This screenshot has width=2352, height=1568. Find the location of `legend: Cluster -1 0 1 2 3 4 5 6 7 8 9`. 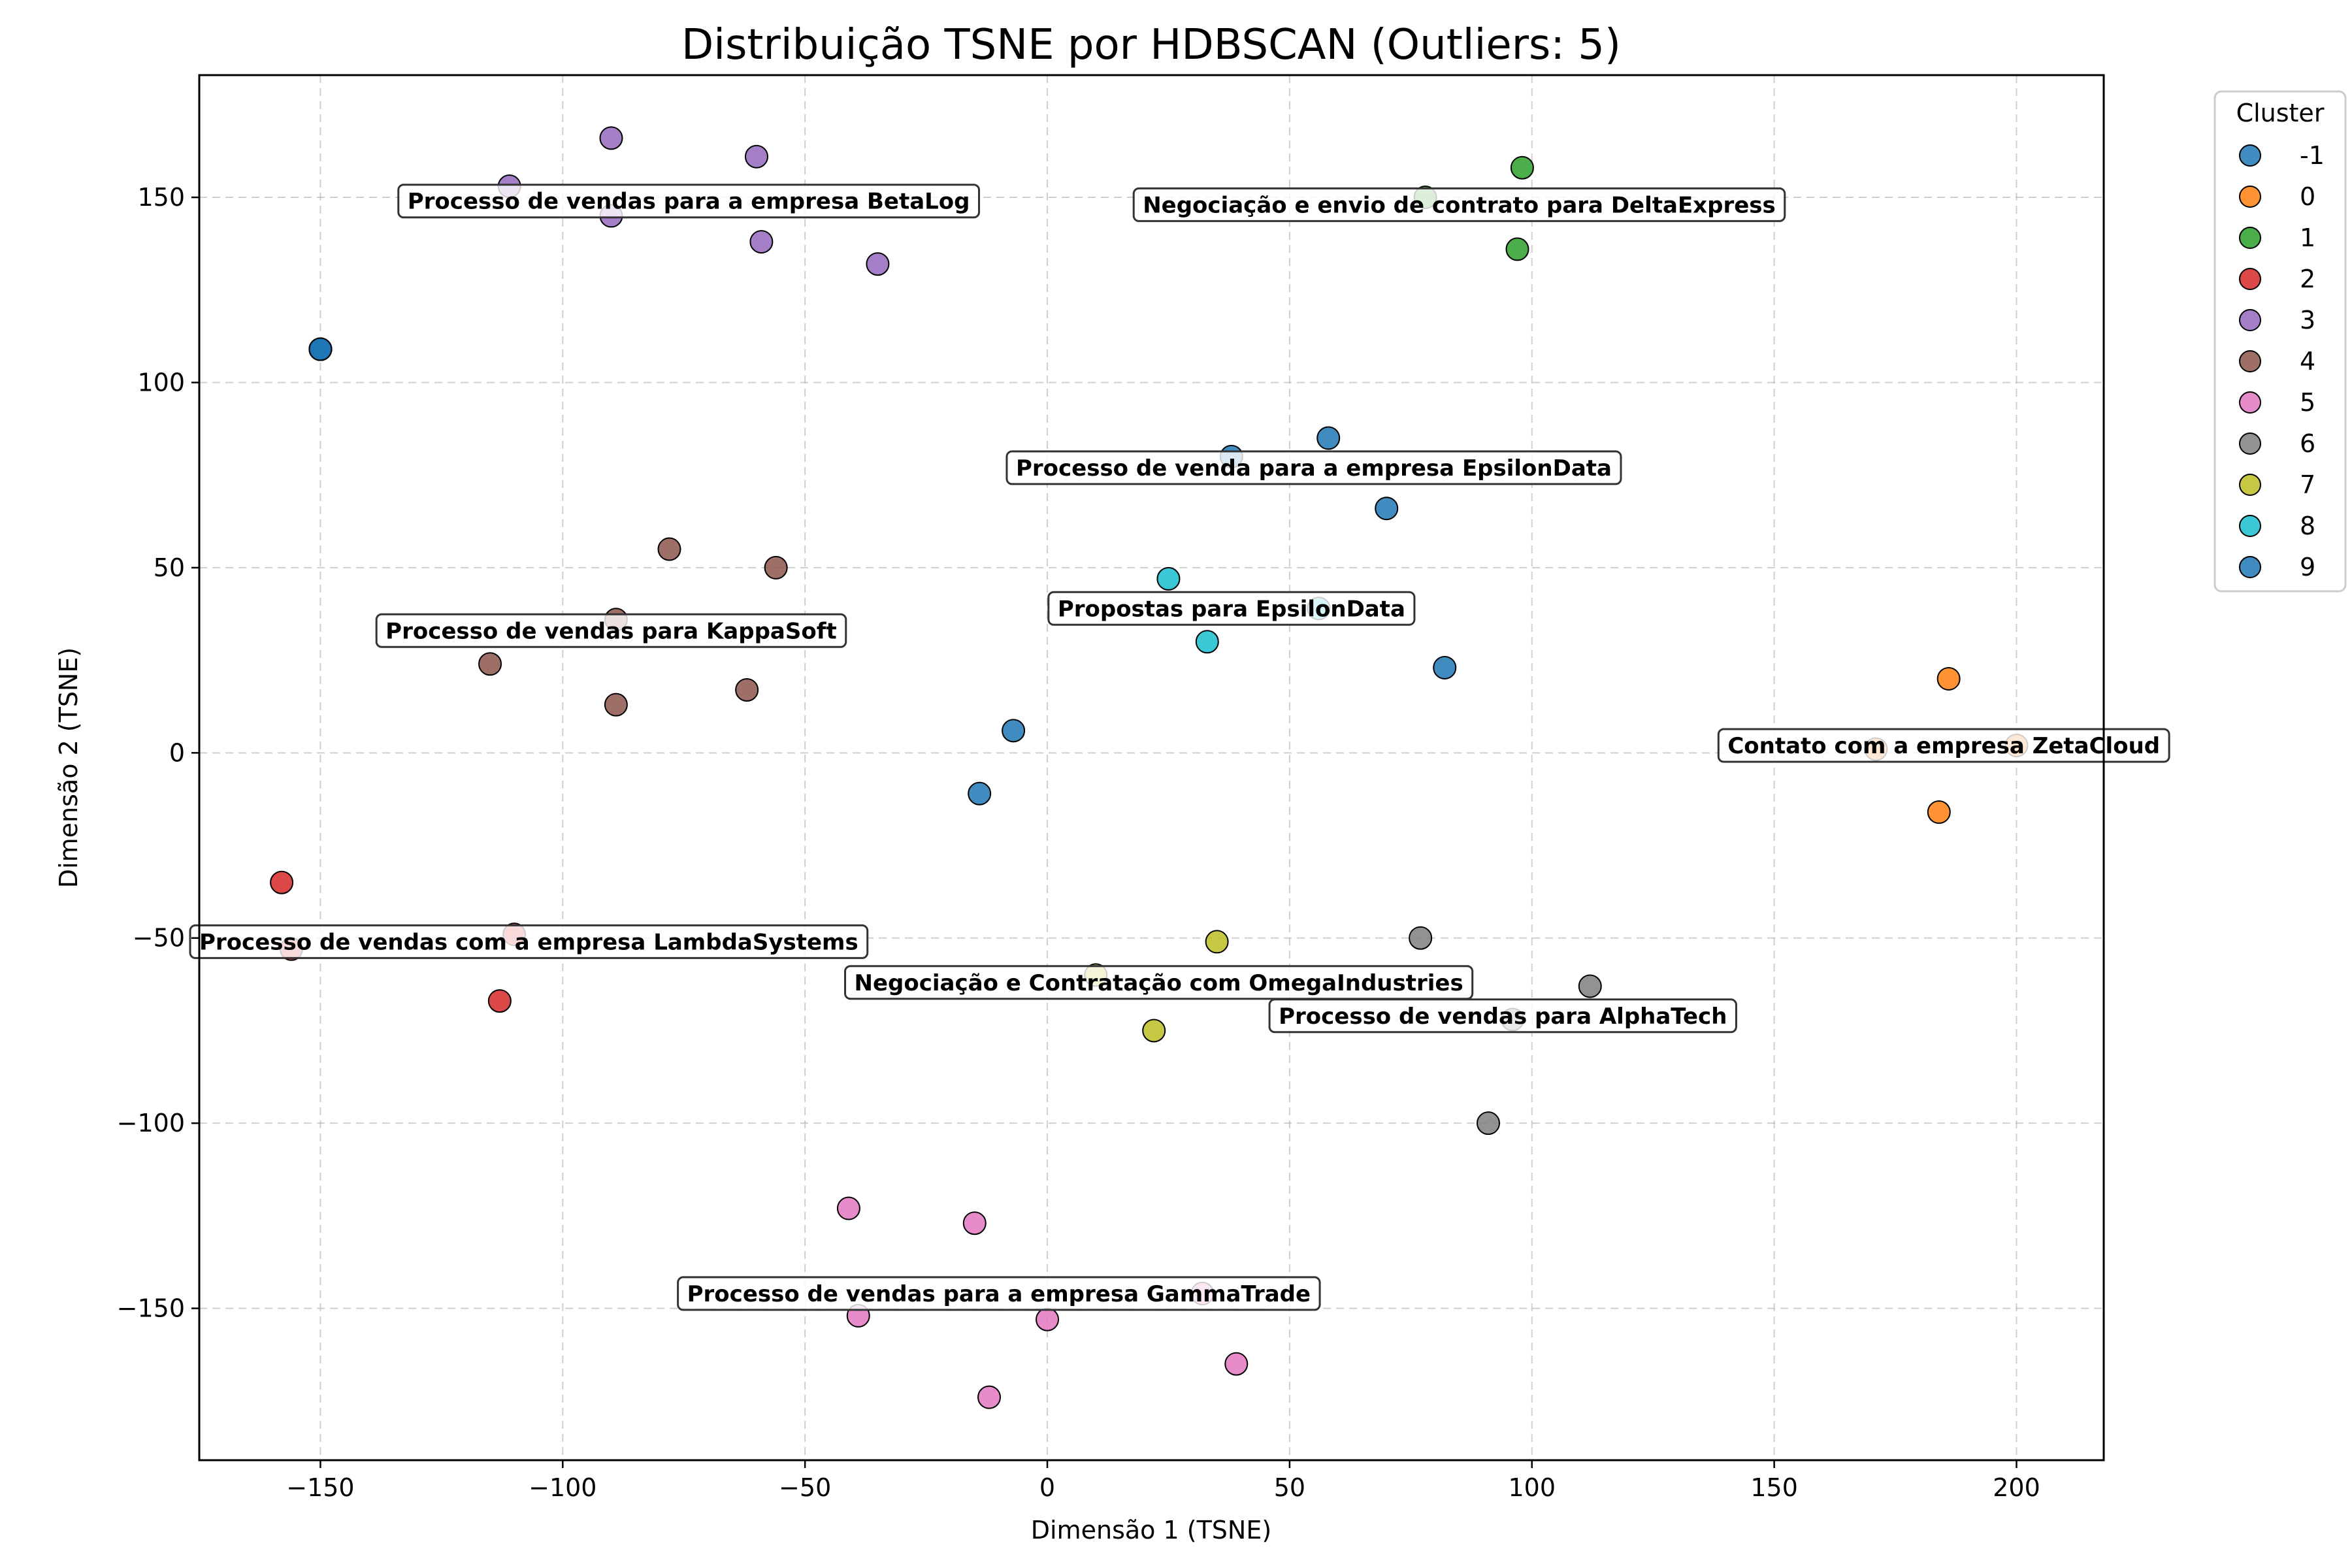

legend: Cluster -1 0 1 2 3 4 5 6 7 8 9 is located at coordinates (2280, 341).